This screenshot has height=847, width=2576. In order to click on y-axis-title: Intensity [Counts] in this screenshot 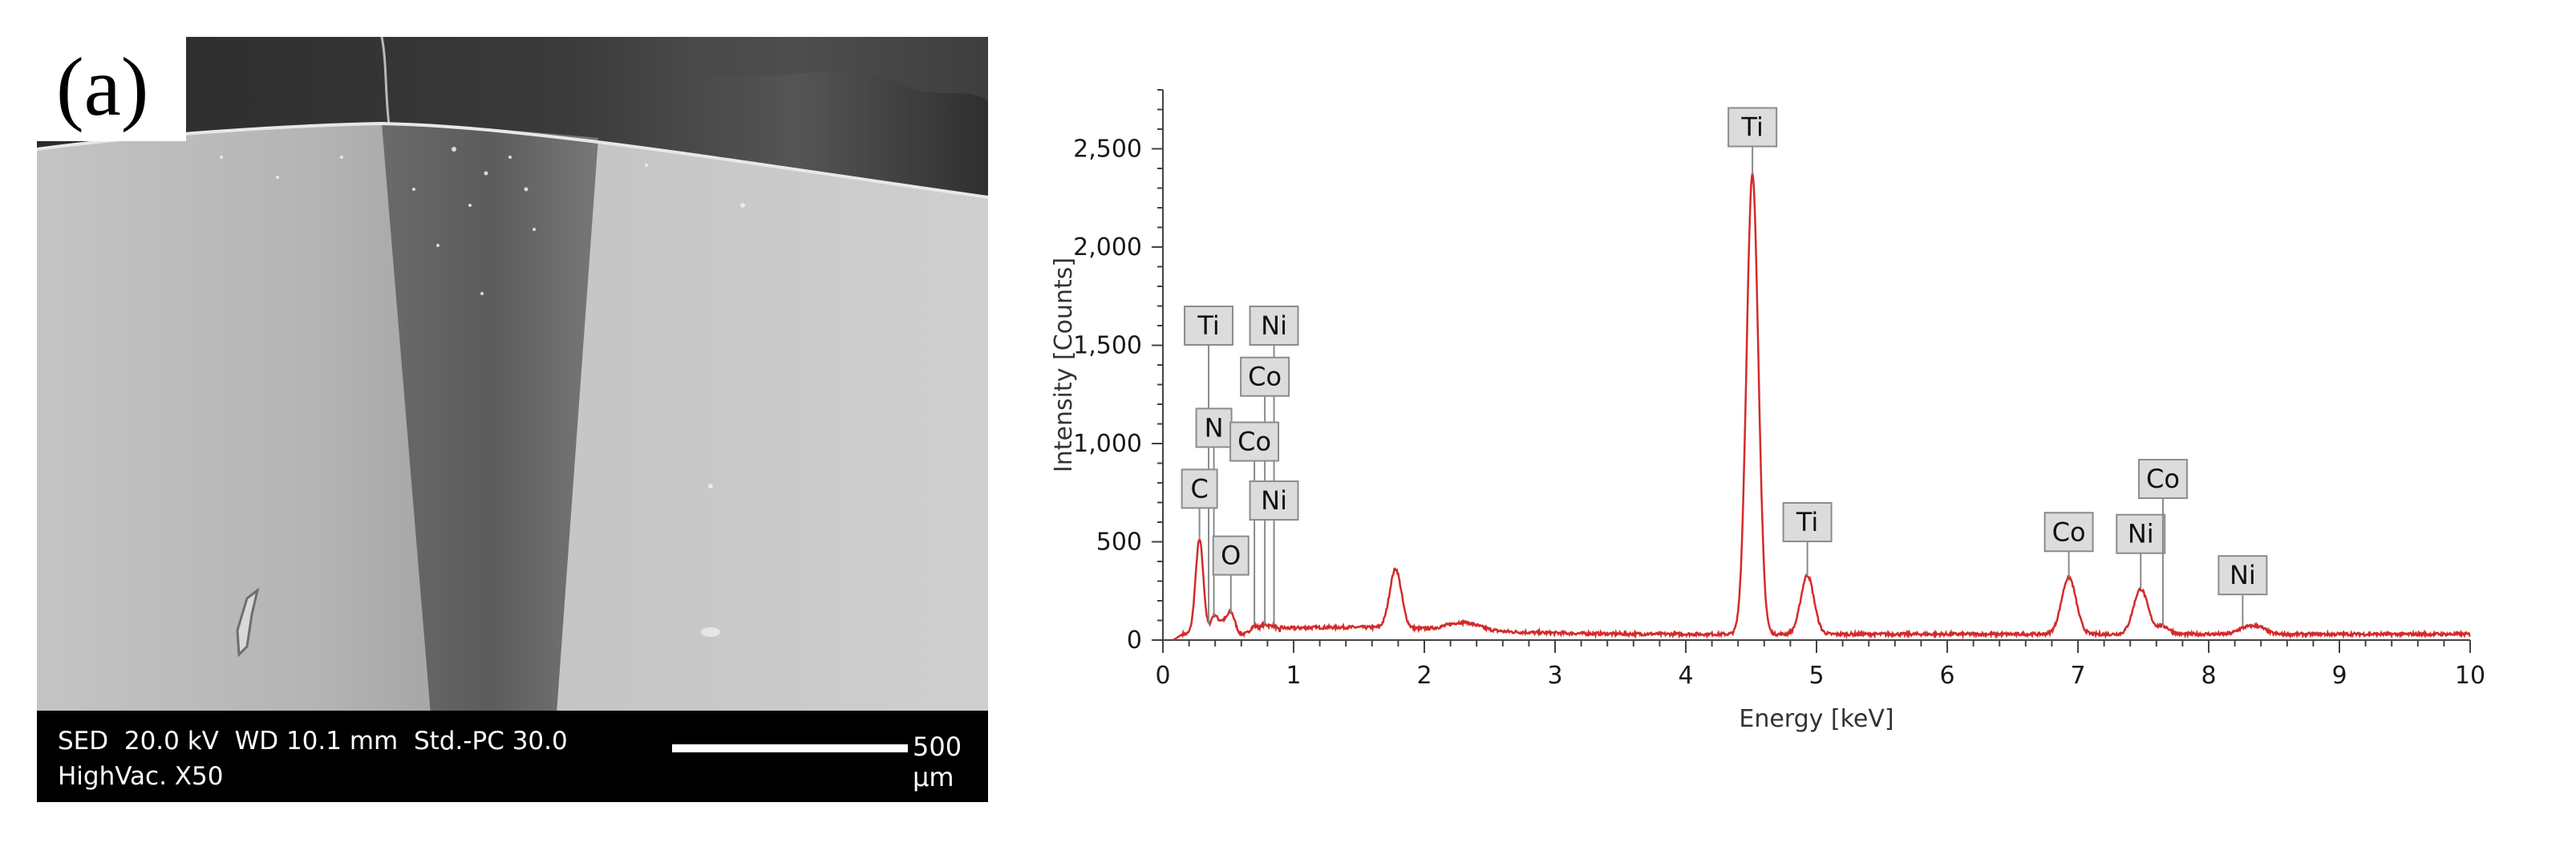, I will do `click(1064, 364)`.